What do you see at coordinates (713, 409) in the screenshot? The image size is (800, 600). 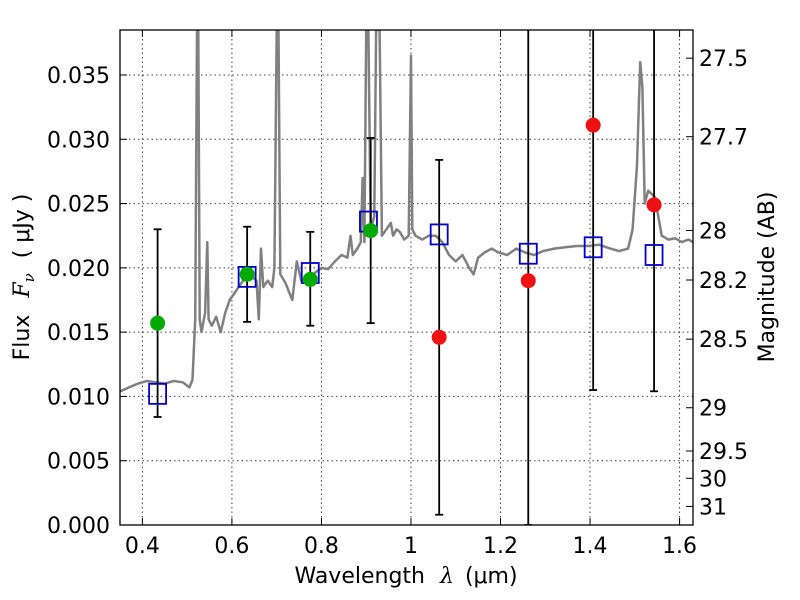 I see `magnitude-tick-label: 29` at bounding box center [713, 409].